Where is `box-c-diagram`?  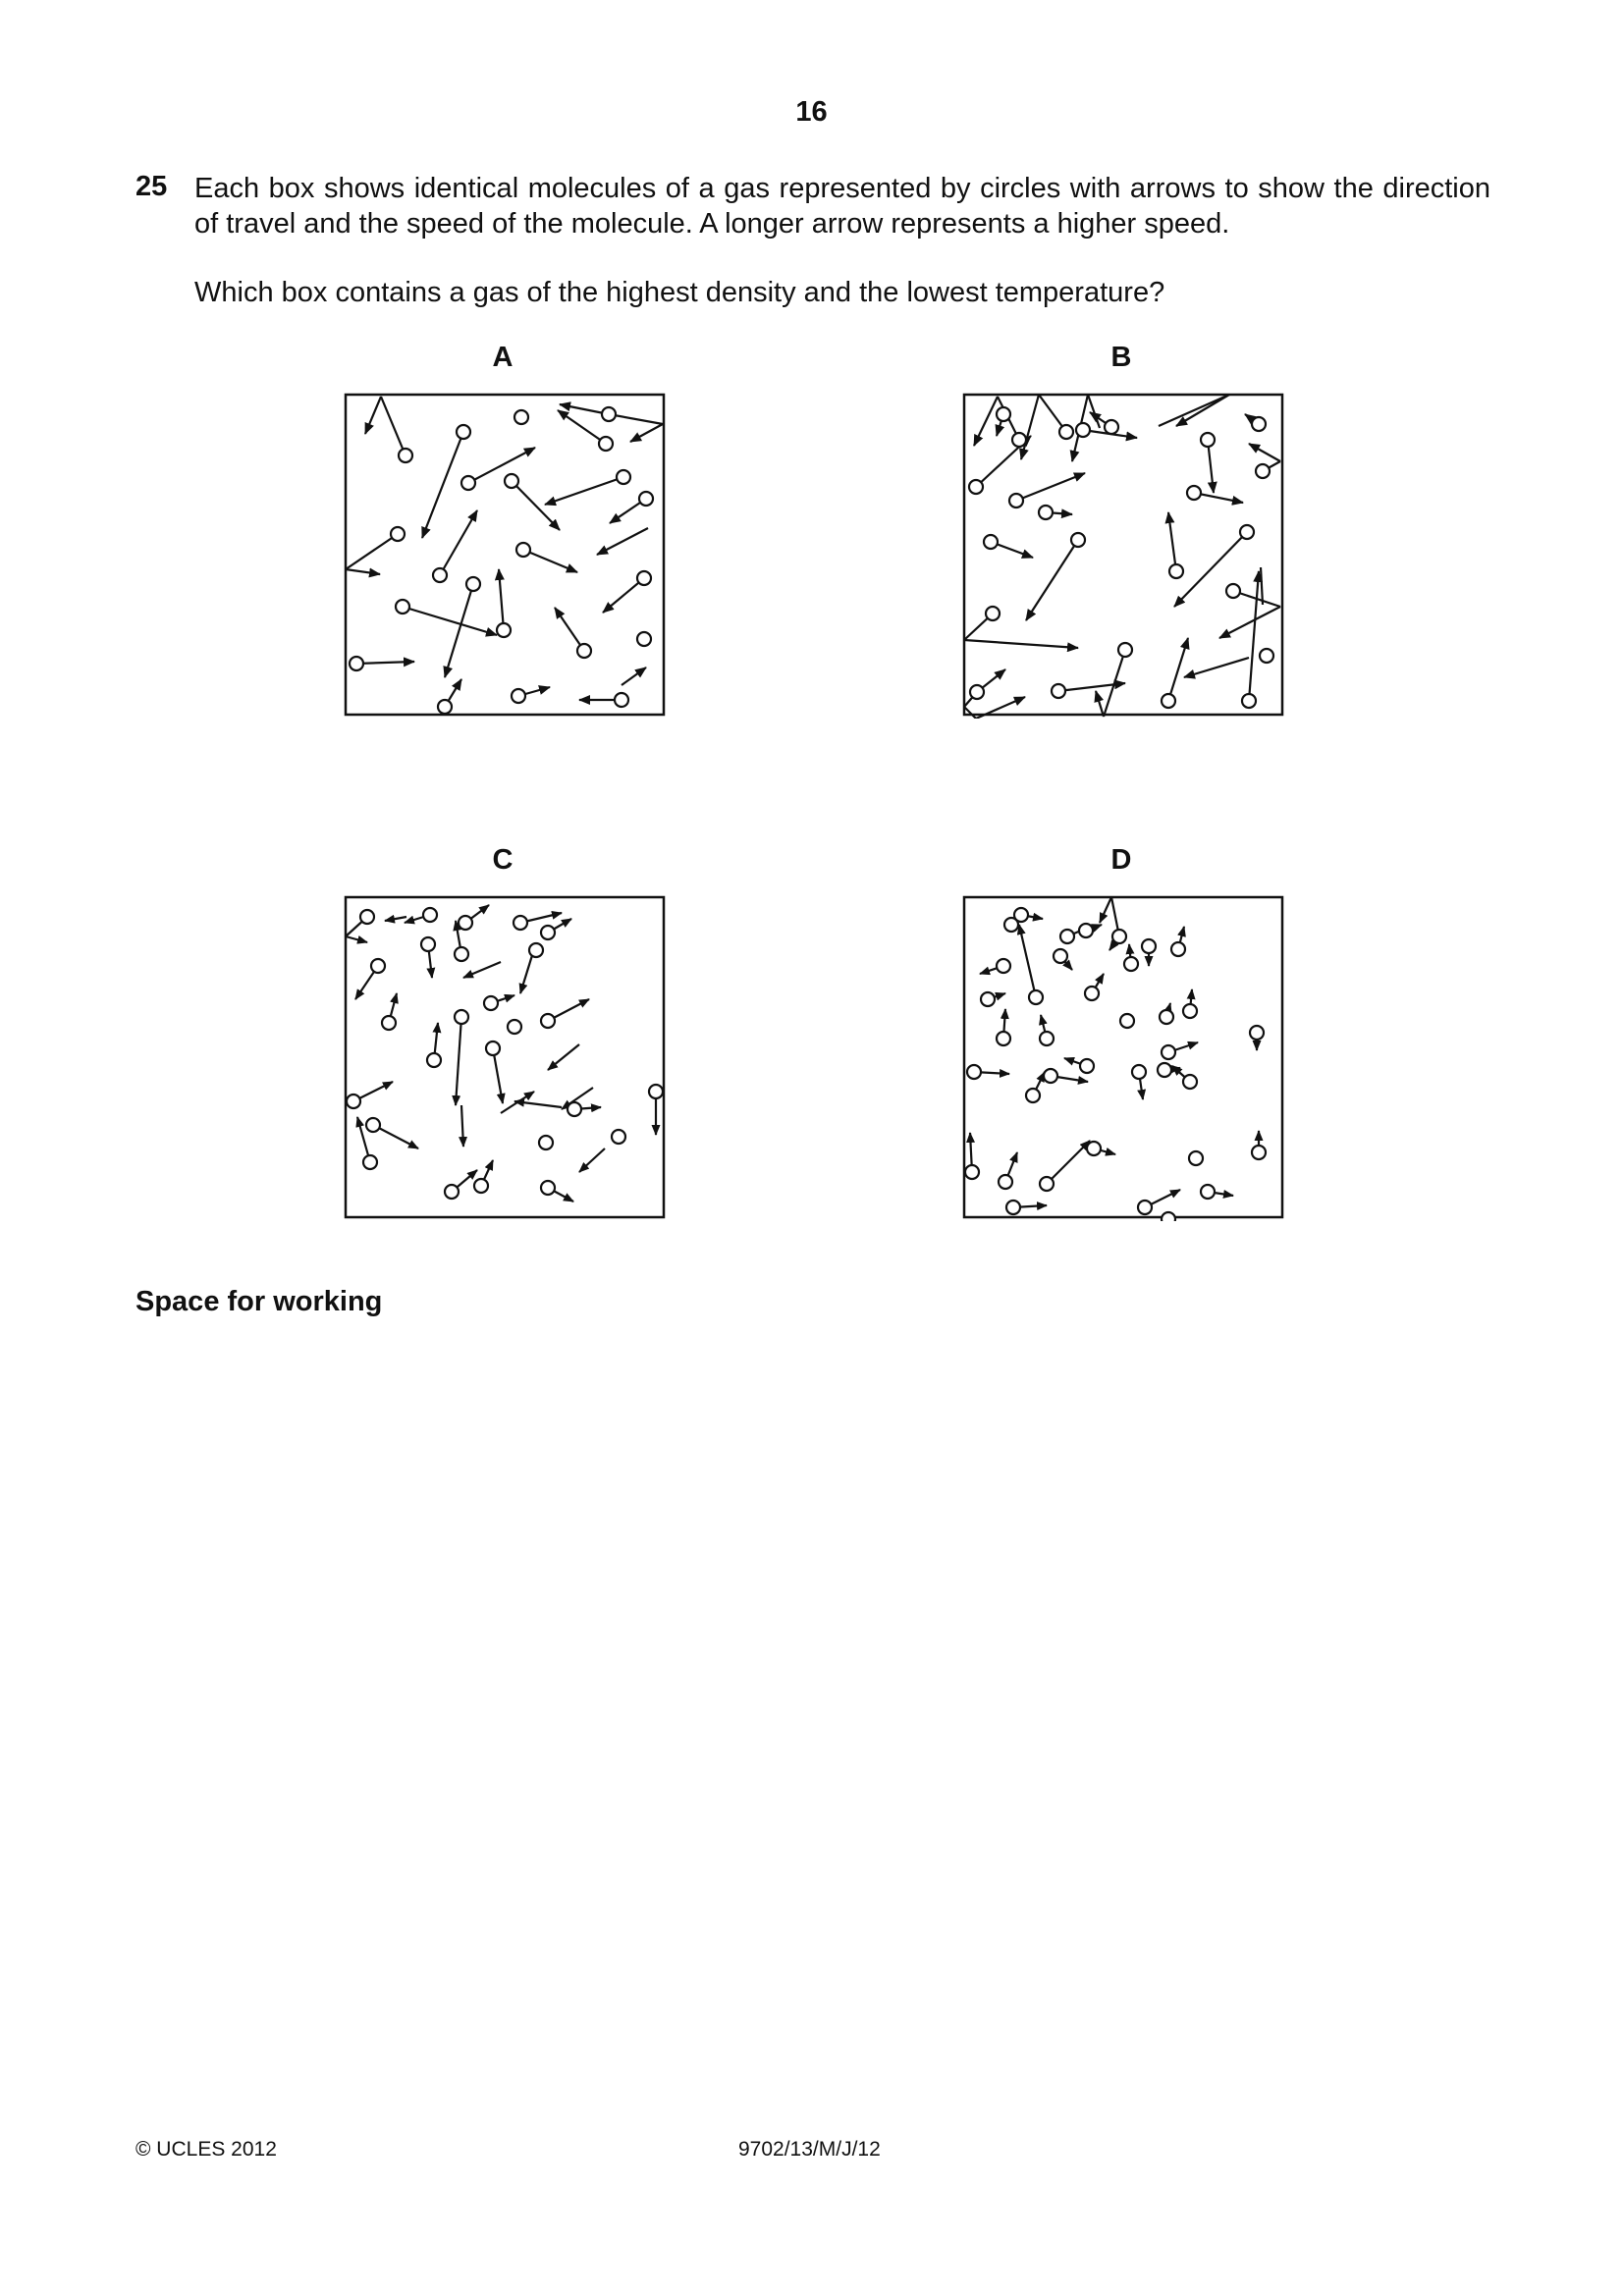
box-c-diagram is located at coordinates (506, 1058).